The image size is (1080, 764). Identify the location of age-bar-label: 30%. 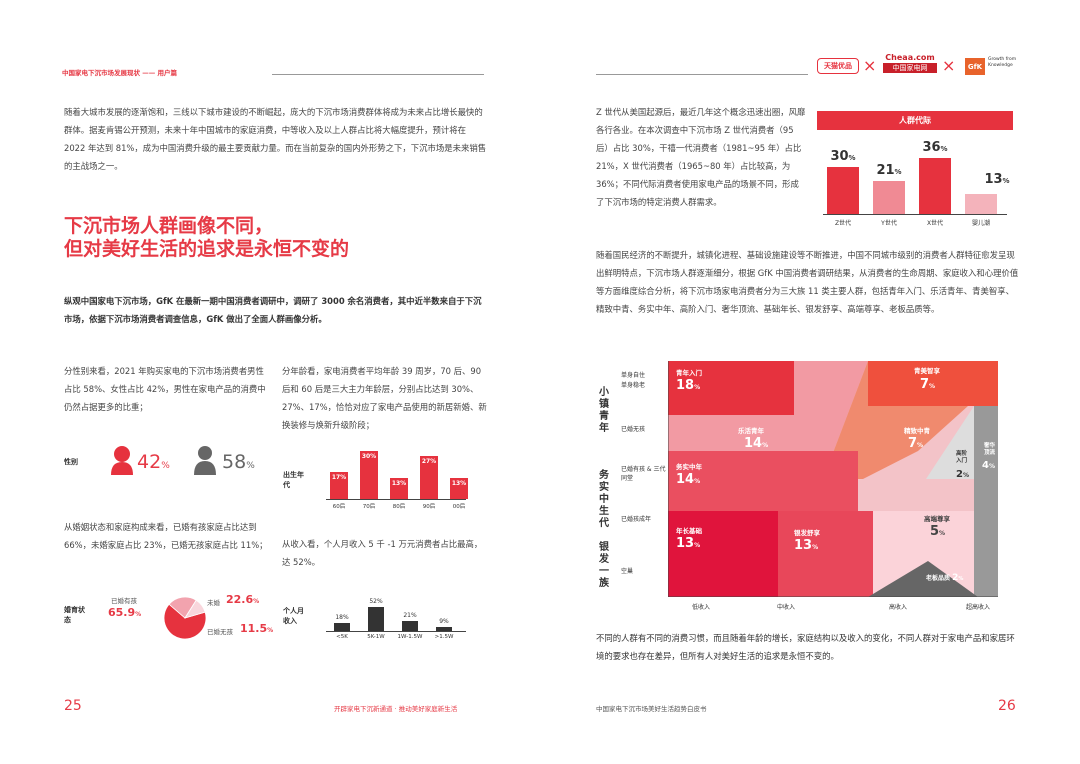
(369, 456).